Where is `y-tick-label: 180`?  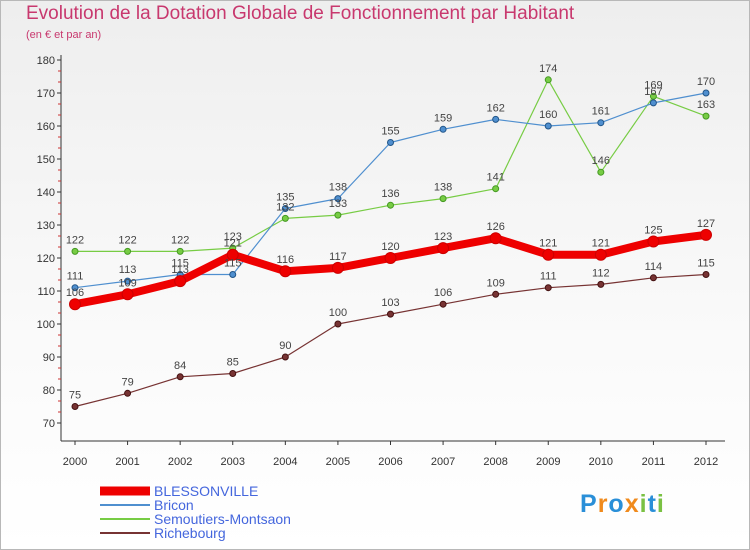 y-tick-label: 180 is located at coordinates (46, 61).